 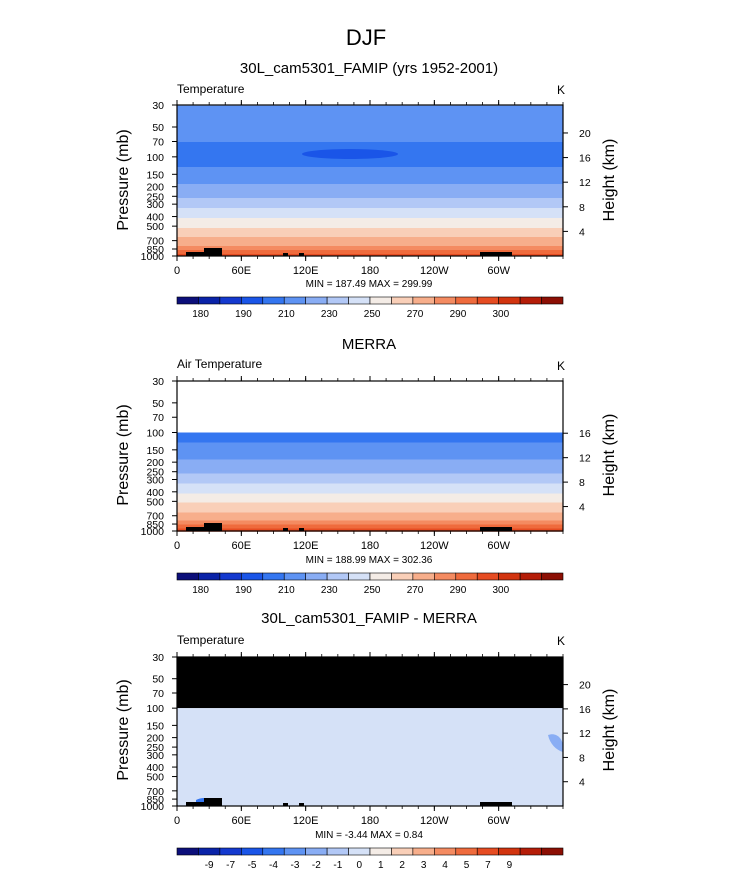 What do you see at coordinates (369, 284) in the screenshot?
I see `min-max-label: MIN = 187.49 MAX = 299.99` at bounding box center [369, 284].